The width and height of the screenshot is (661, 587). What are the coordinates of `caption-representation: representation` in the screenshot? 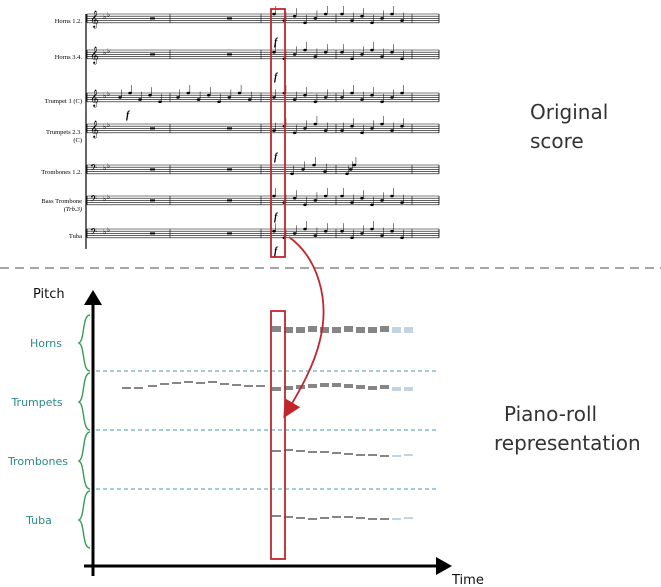 It's located at (567, 443).